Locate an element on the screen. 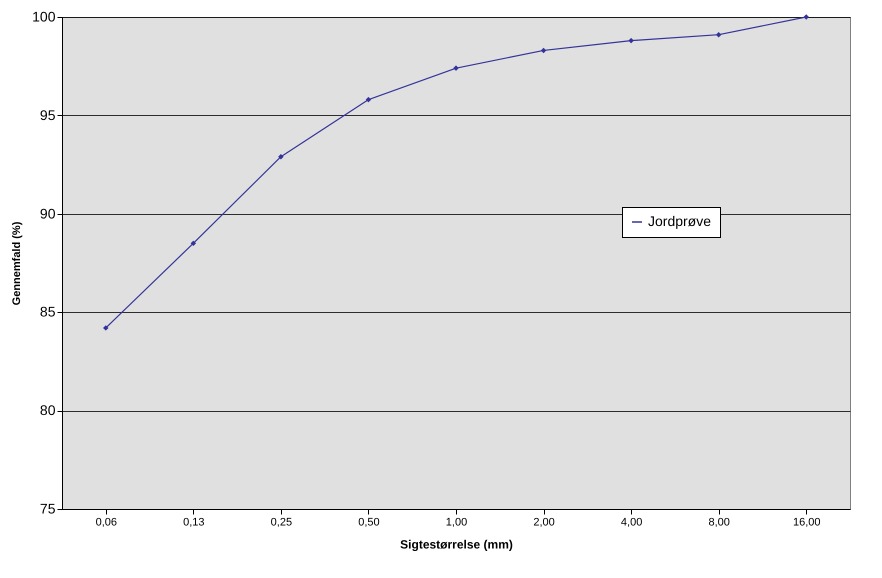 The height and width of the screenshot is (578, 882). y-tick-label: 80 is located at coordinates (48, 410).